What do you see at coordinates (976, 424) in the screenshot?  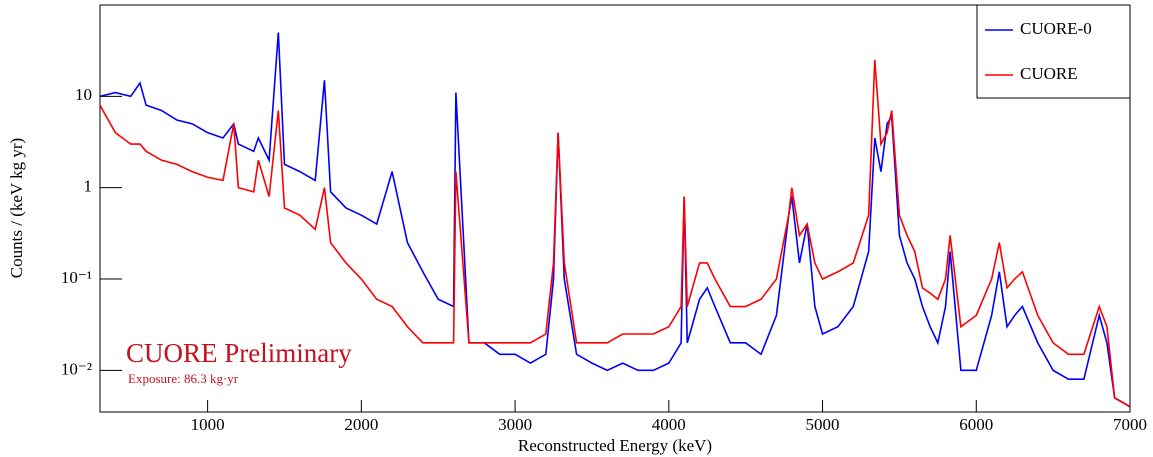 I see `x-tick-label: 6000` at bounding box center [976, 424].